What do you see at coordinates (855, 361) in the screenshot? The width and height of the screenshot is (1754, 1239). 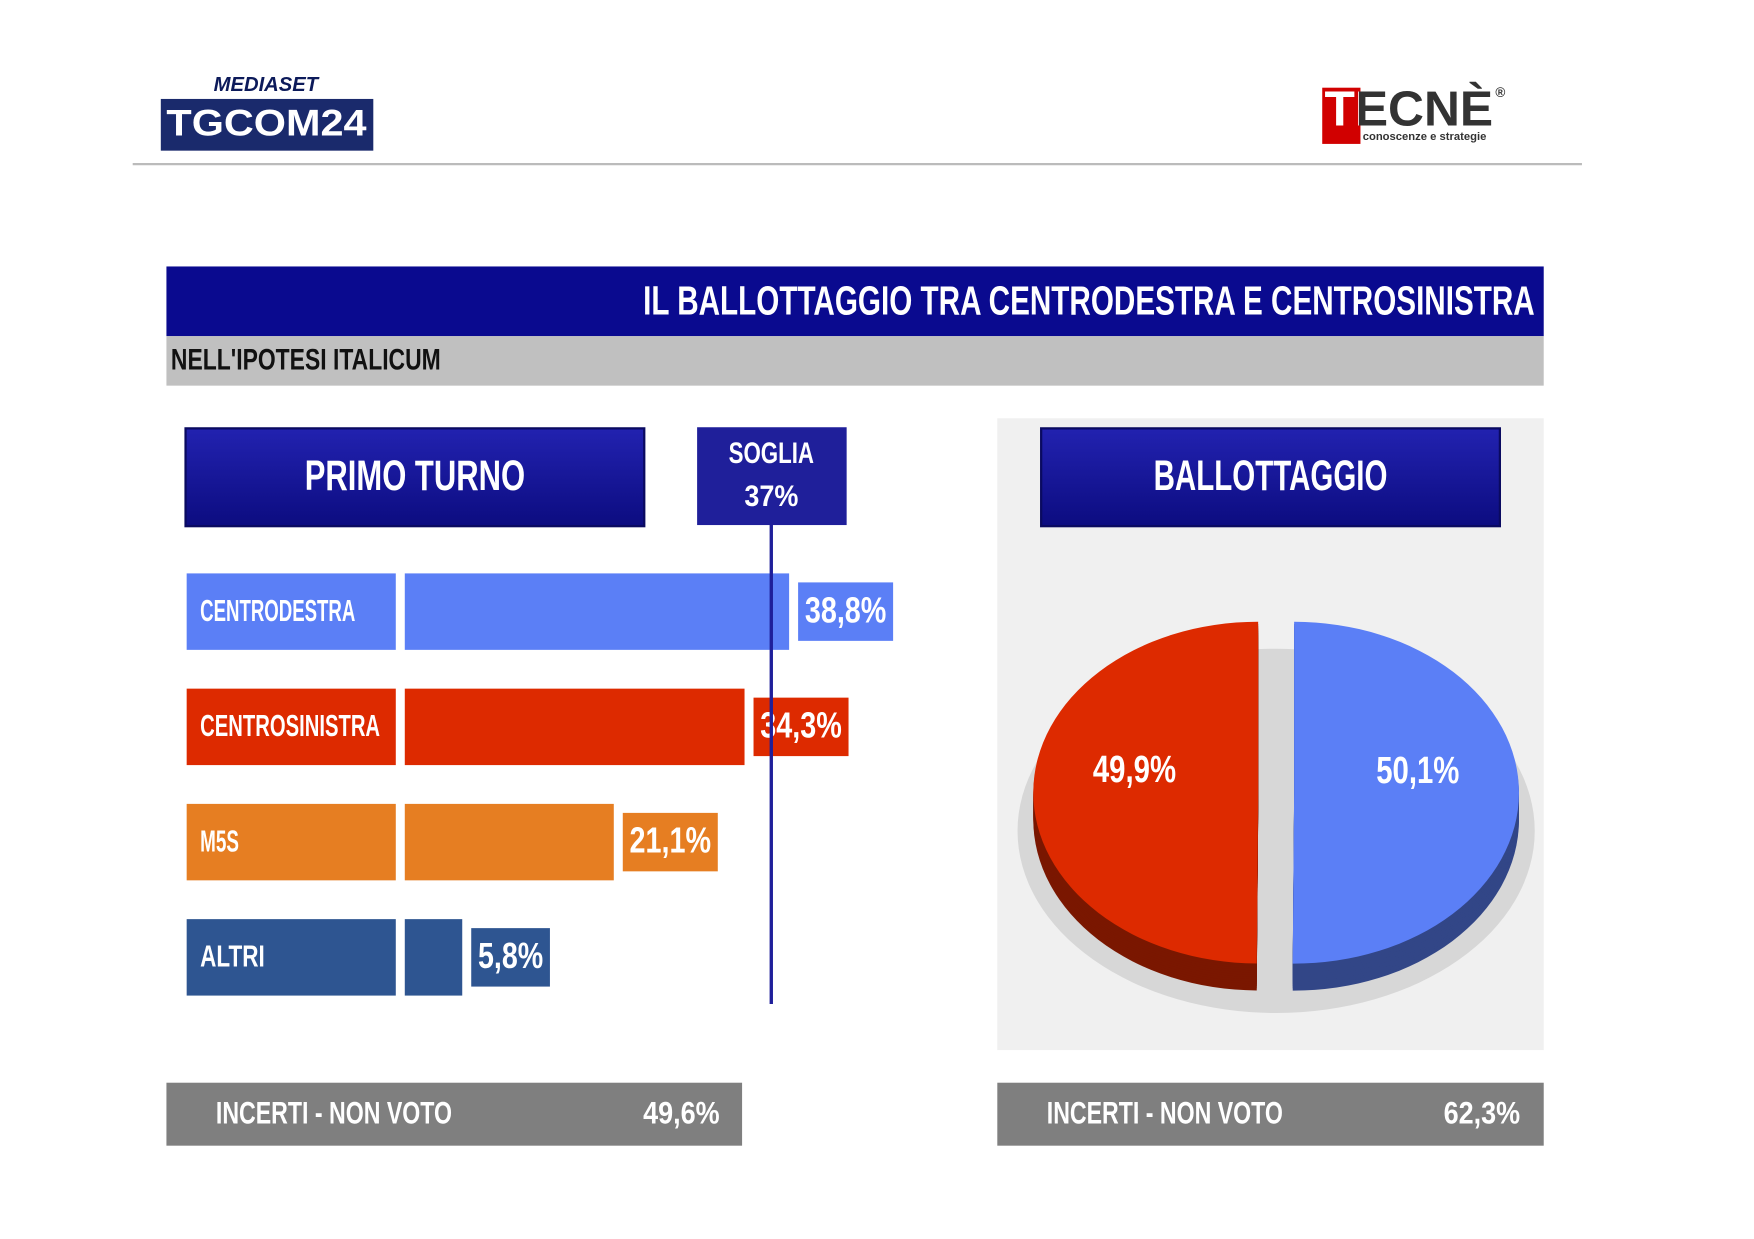 I see `subtitle-bar` at bounding box center [855, 361].